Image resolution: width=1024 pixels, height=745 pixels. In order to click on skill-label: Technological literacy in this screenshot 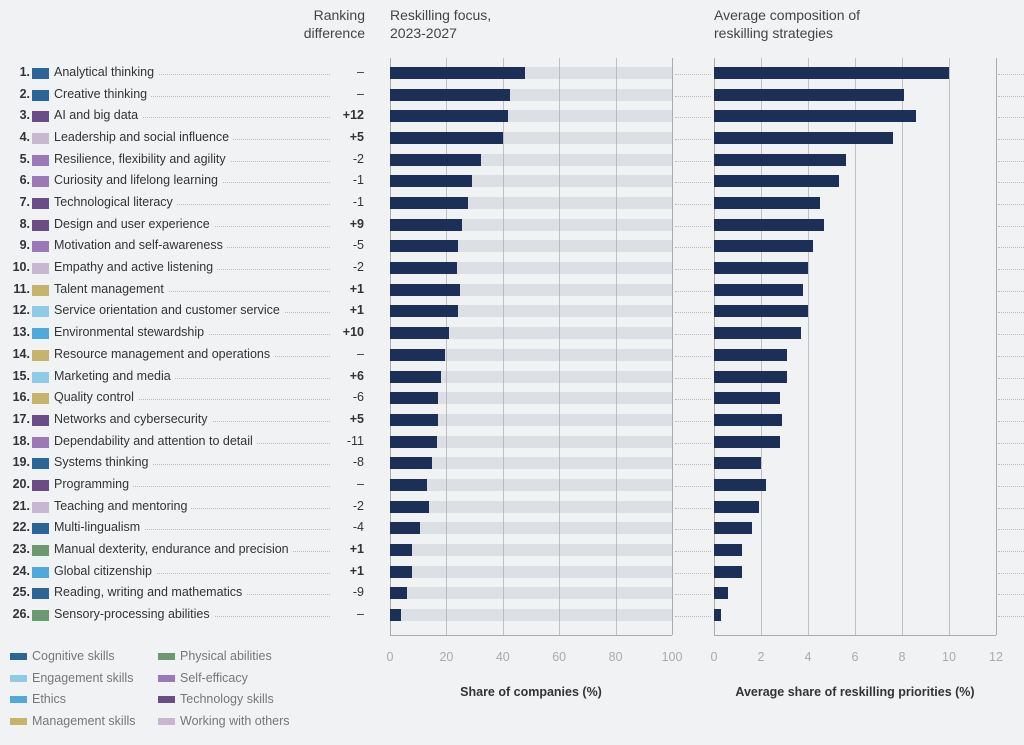, I will do `click(115, 202)`.